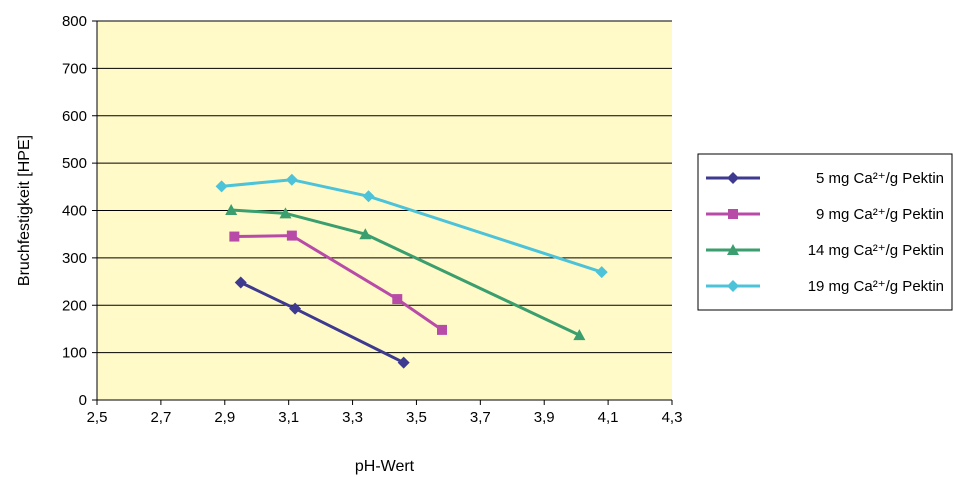 The width and height of the screenshot is (954, 477). Describe the element at coordinates (83, 400) in the screenshot. I see `y-tick-label: 0` at that location.